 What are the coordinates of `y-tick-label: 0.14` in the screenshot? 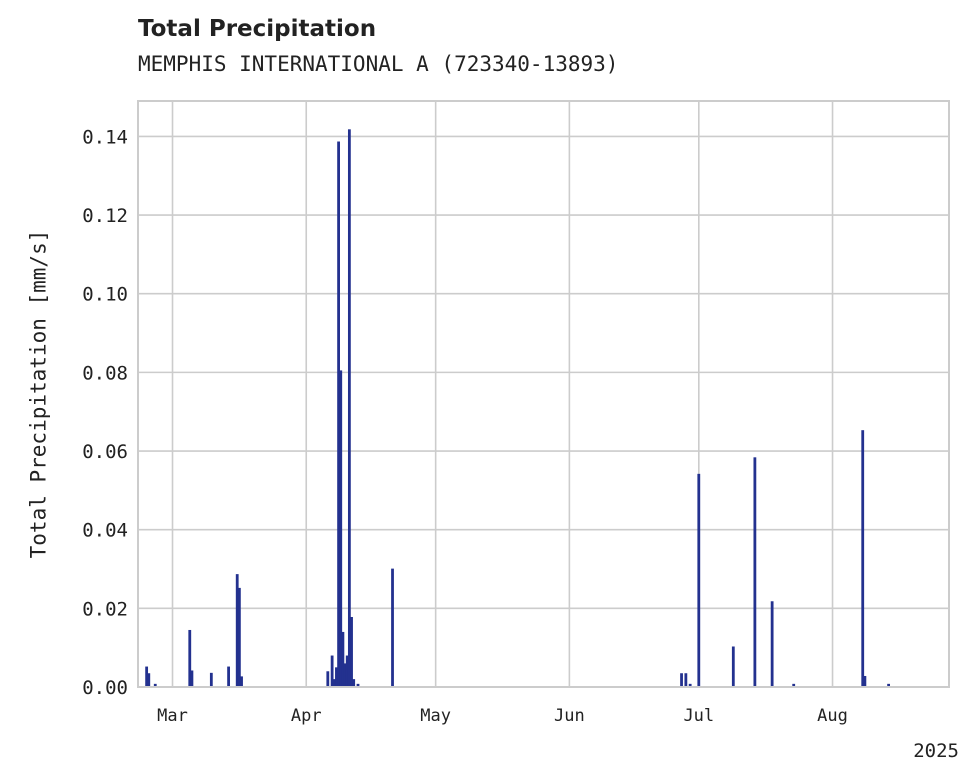 It's located at (105, 137).